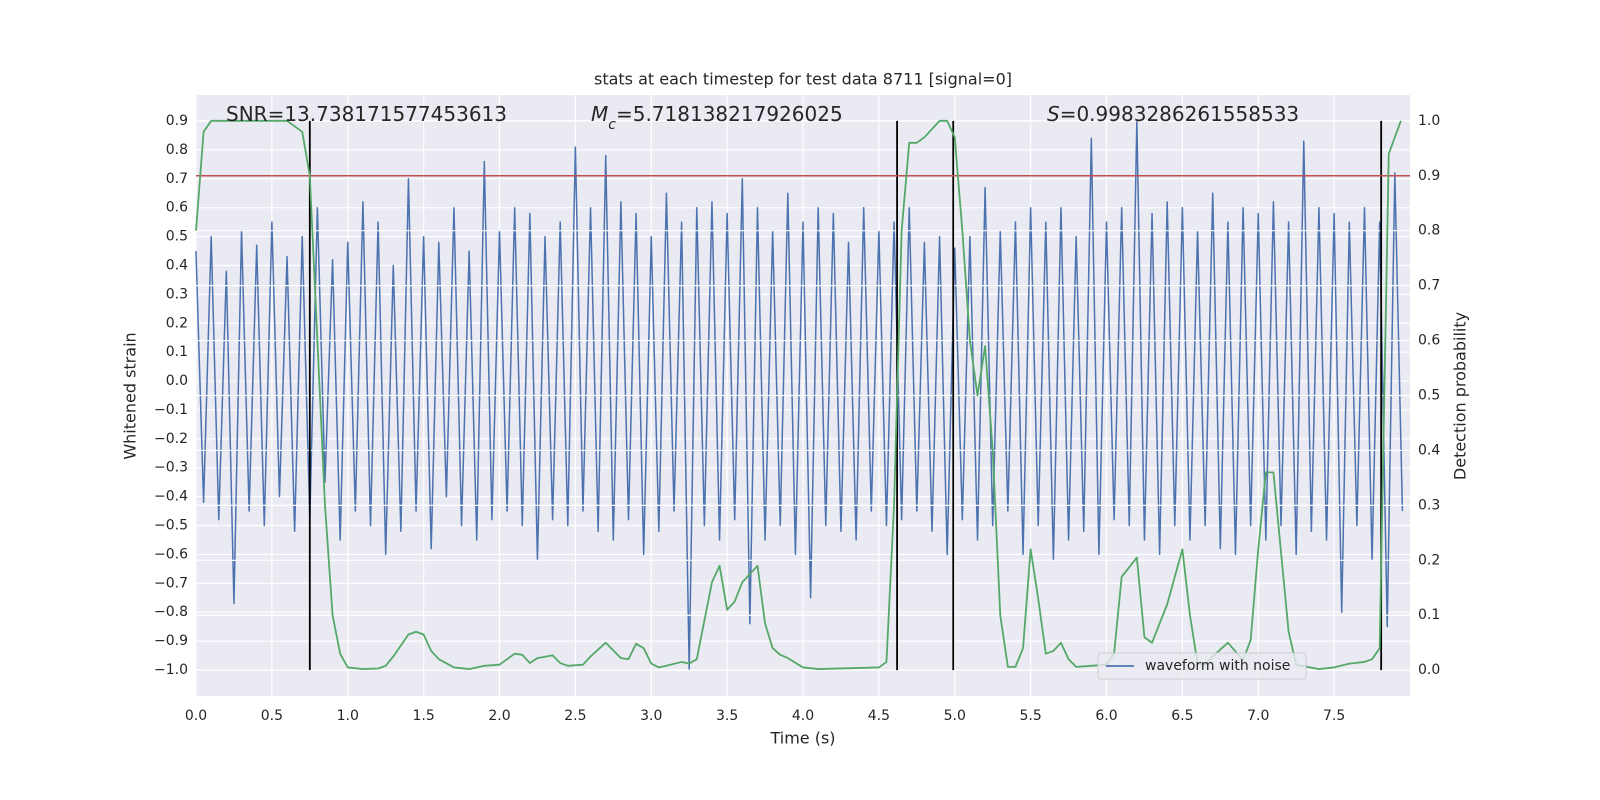  What do you see at coordinates (612, 125) in the screenshot?
I see `annotation-subscript: c` at bounding box center [612, 125].